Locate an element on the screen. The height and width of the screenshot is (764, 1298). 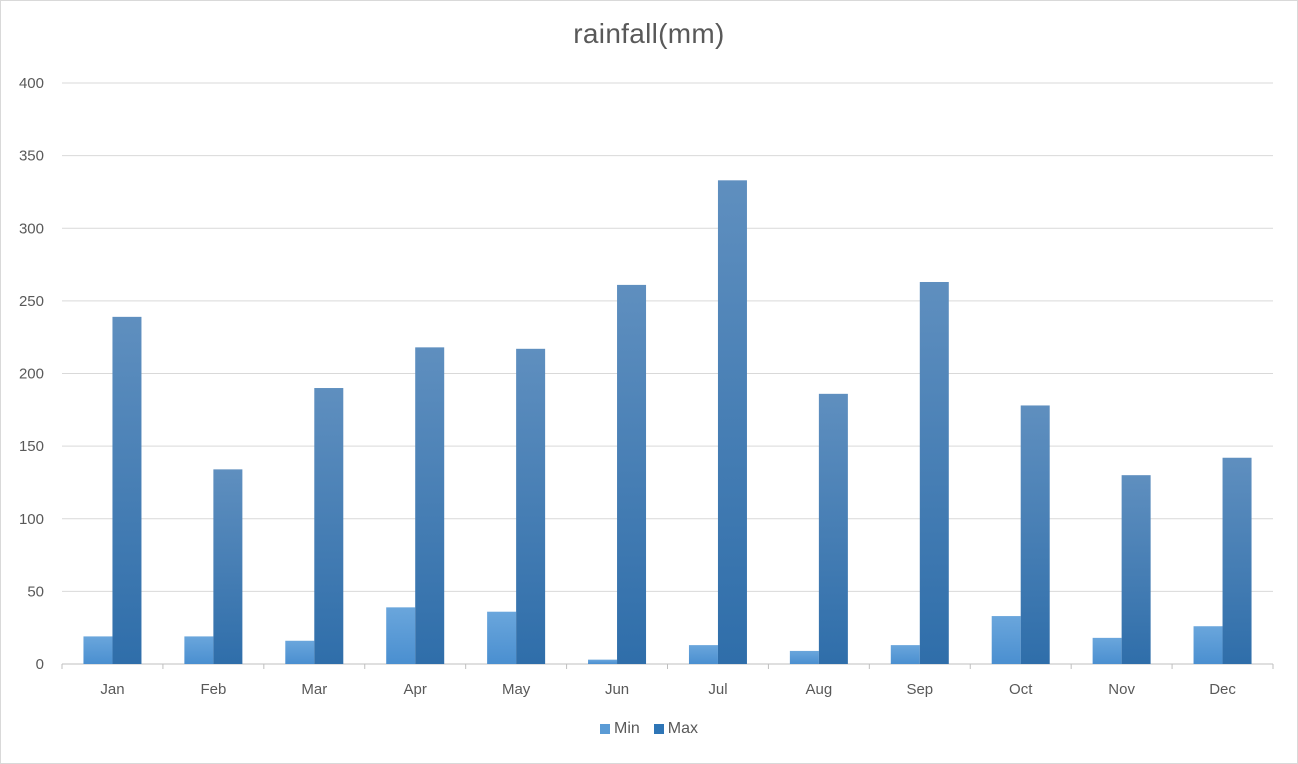
bar-max-sep is located at coordinates (934, 472).